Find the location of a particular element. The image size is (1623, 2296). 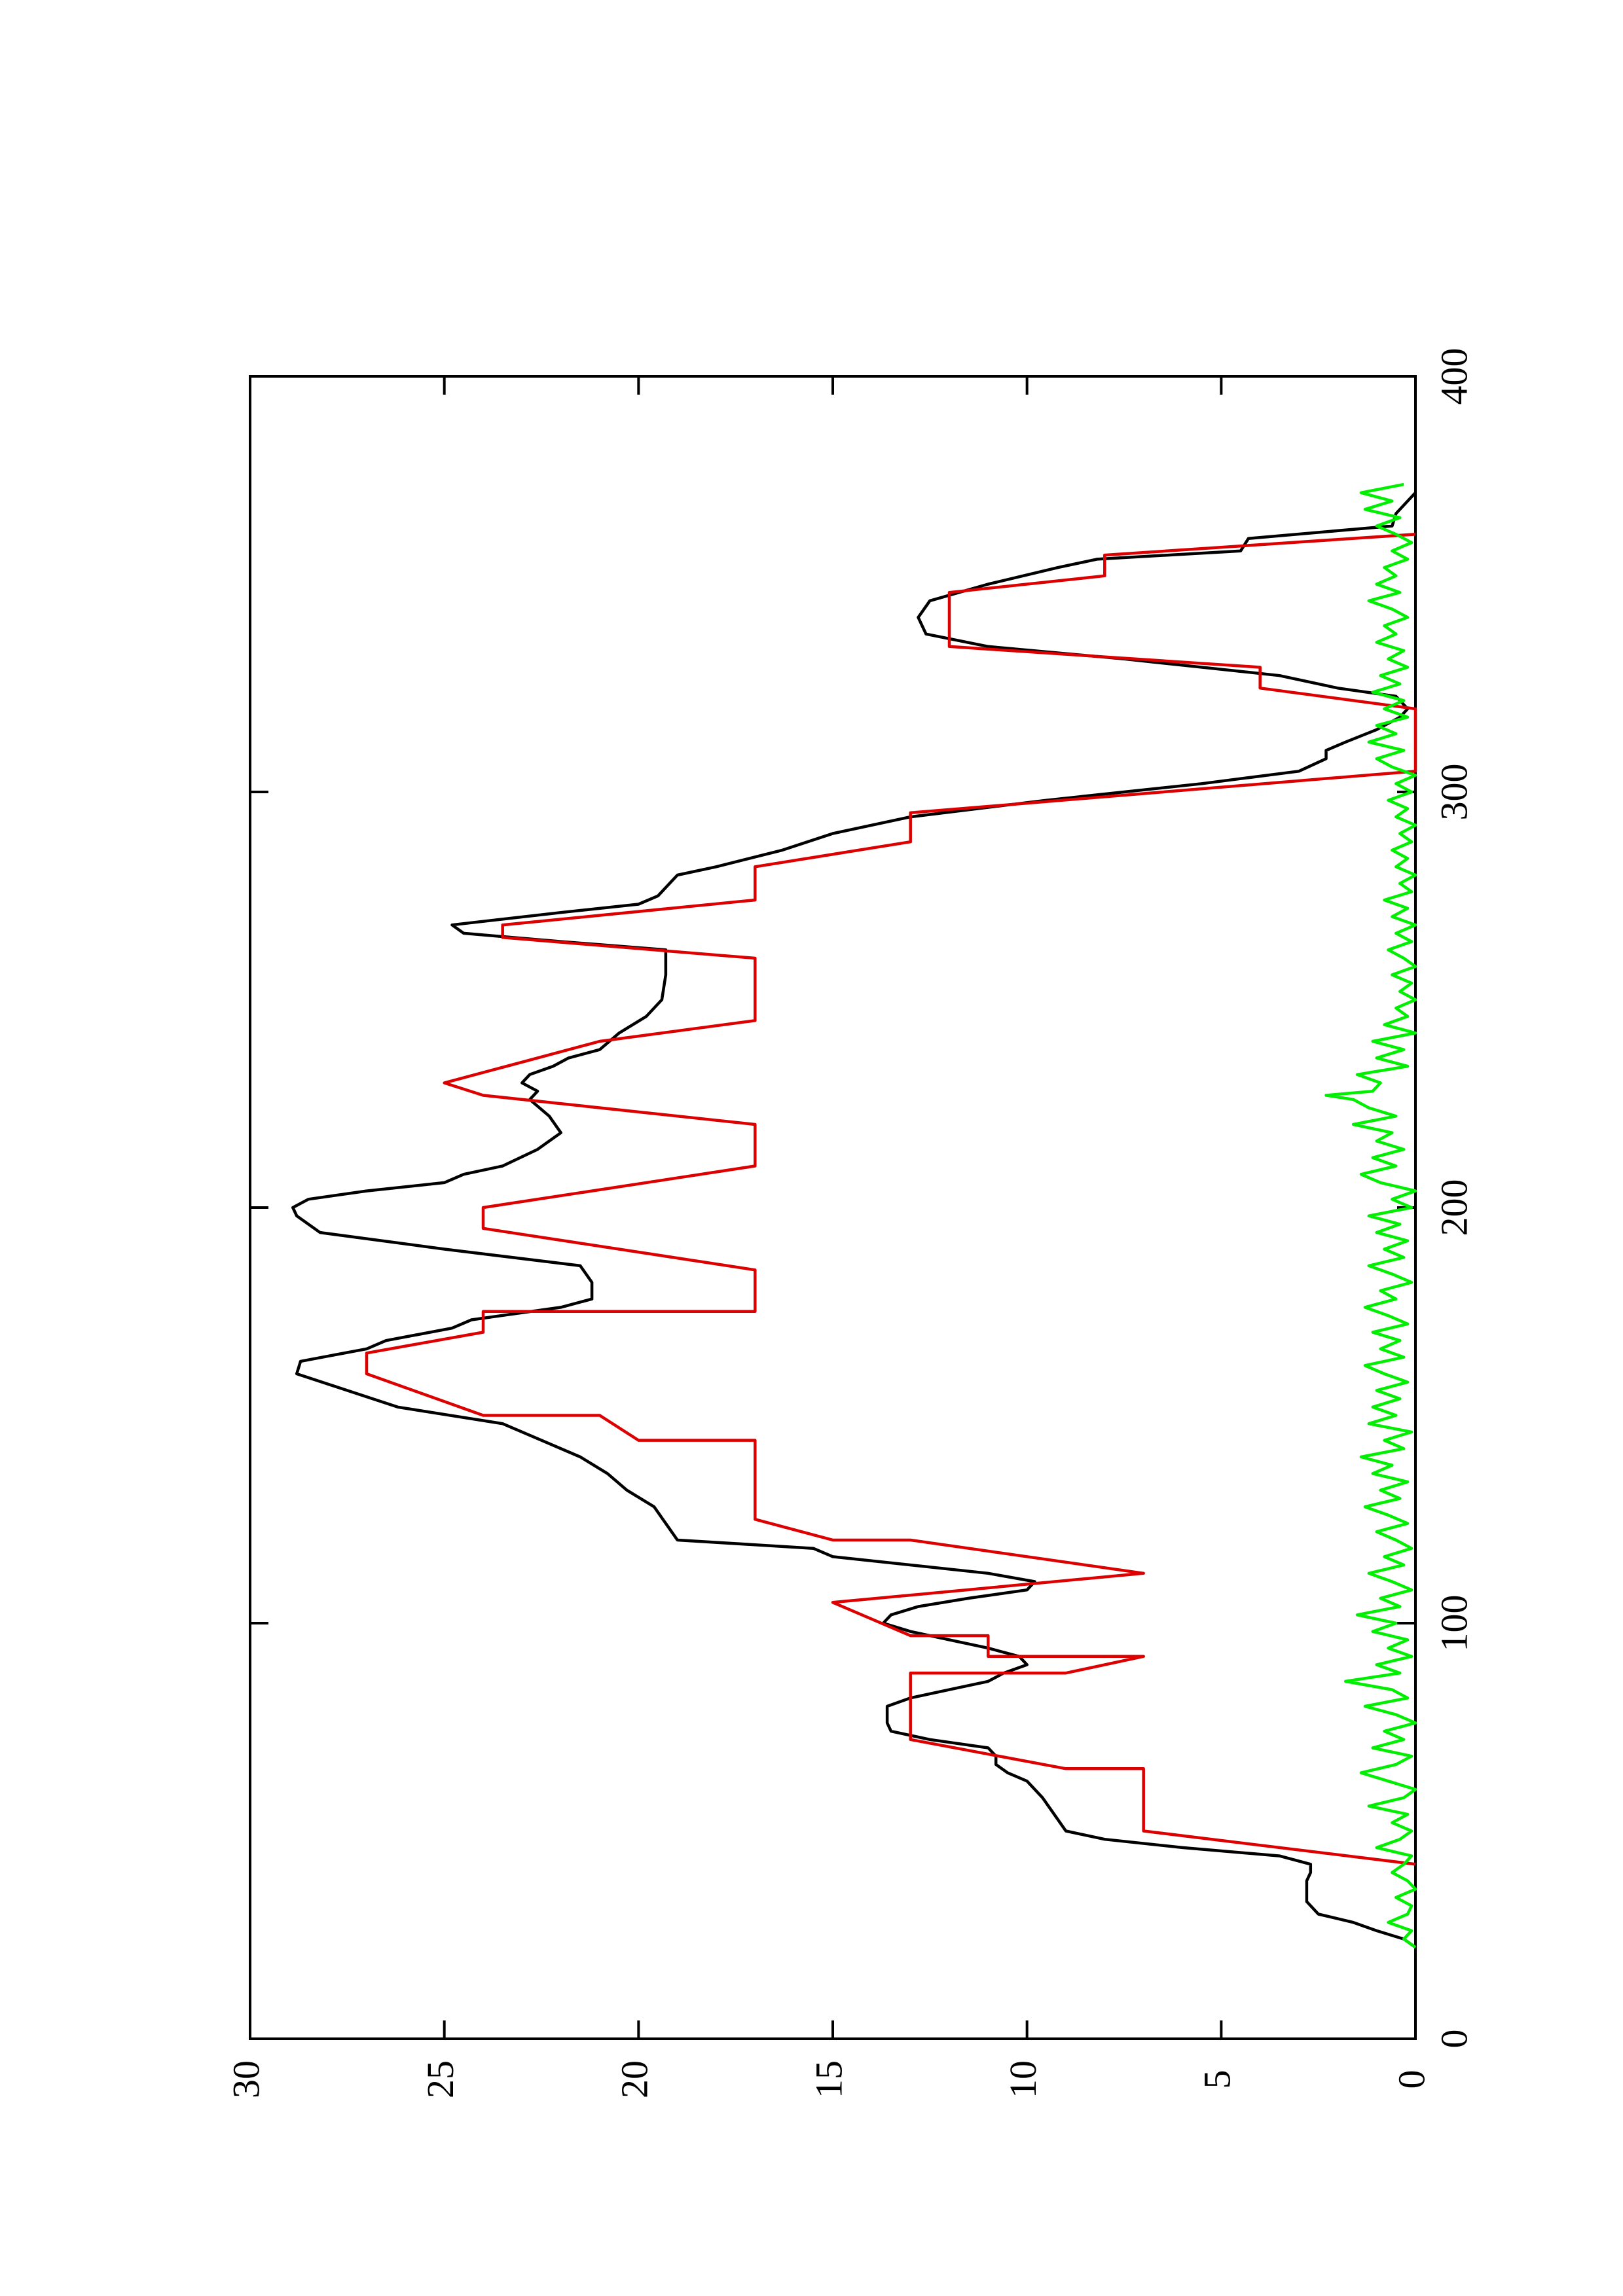

y-tick-label: 20 is located at coordinates (634, 2079).